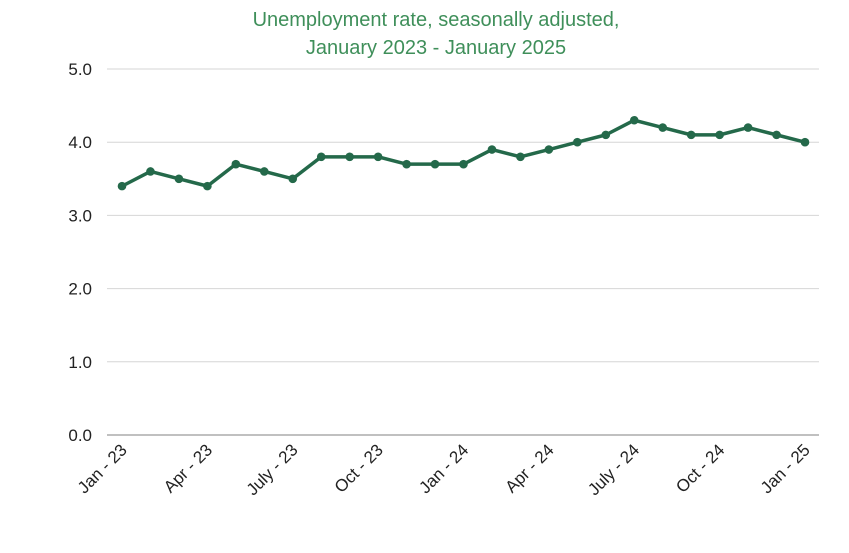 The image size is (849, 553). Describe the element at coordinates (80, 435) in the screenshot. I see `y-tick-label: 0.0` at that location.